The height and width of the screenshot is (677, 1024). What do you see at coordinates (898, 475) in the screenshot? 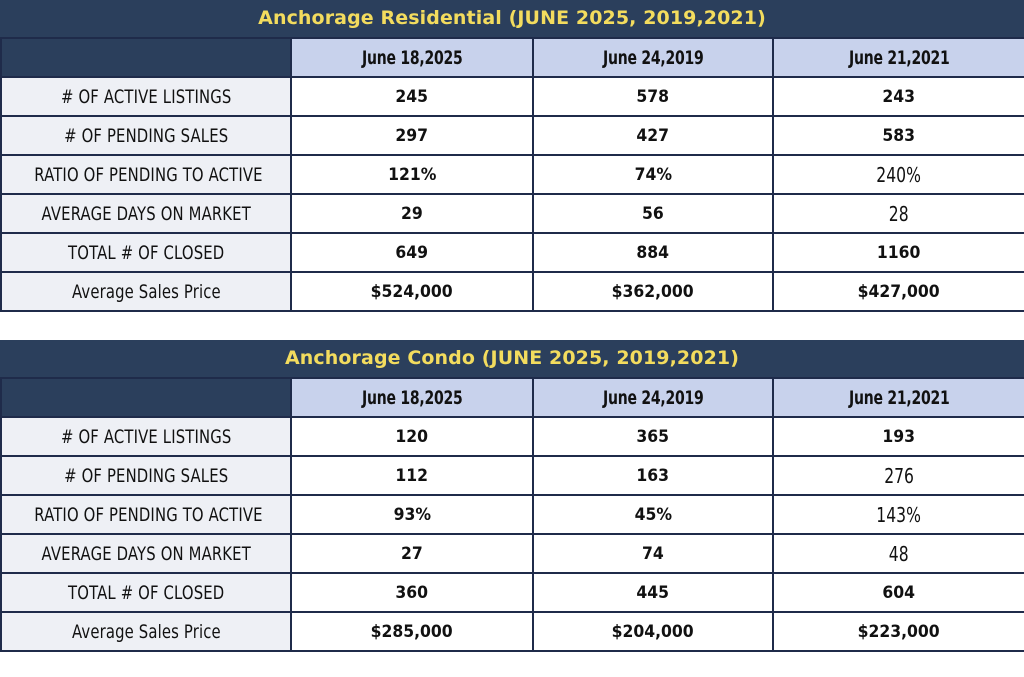
I see `table-cell: 276` at bounding box center [898, 475].